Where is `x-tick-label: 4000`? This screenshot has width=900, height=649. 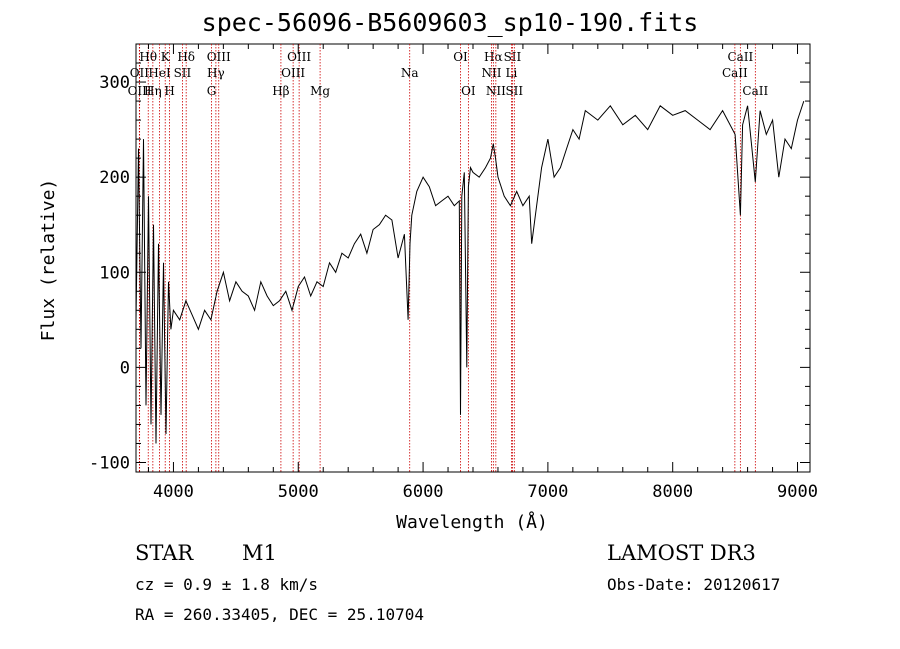 x-tick-label: 4000 is located at coordinates (173, 492).